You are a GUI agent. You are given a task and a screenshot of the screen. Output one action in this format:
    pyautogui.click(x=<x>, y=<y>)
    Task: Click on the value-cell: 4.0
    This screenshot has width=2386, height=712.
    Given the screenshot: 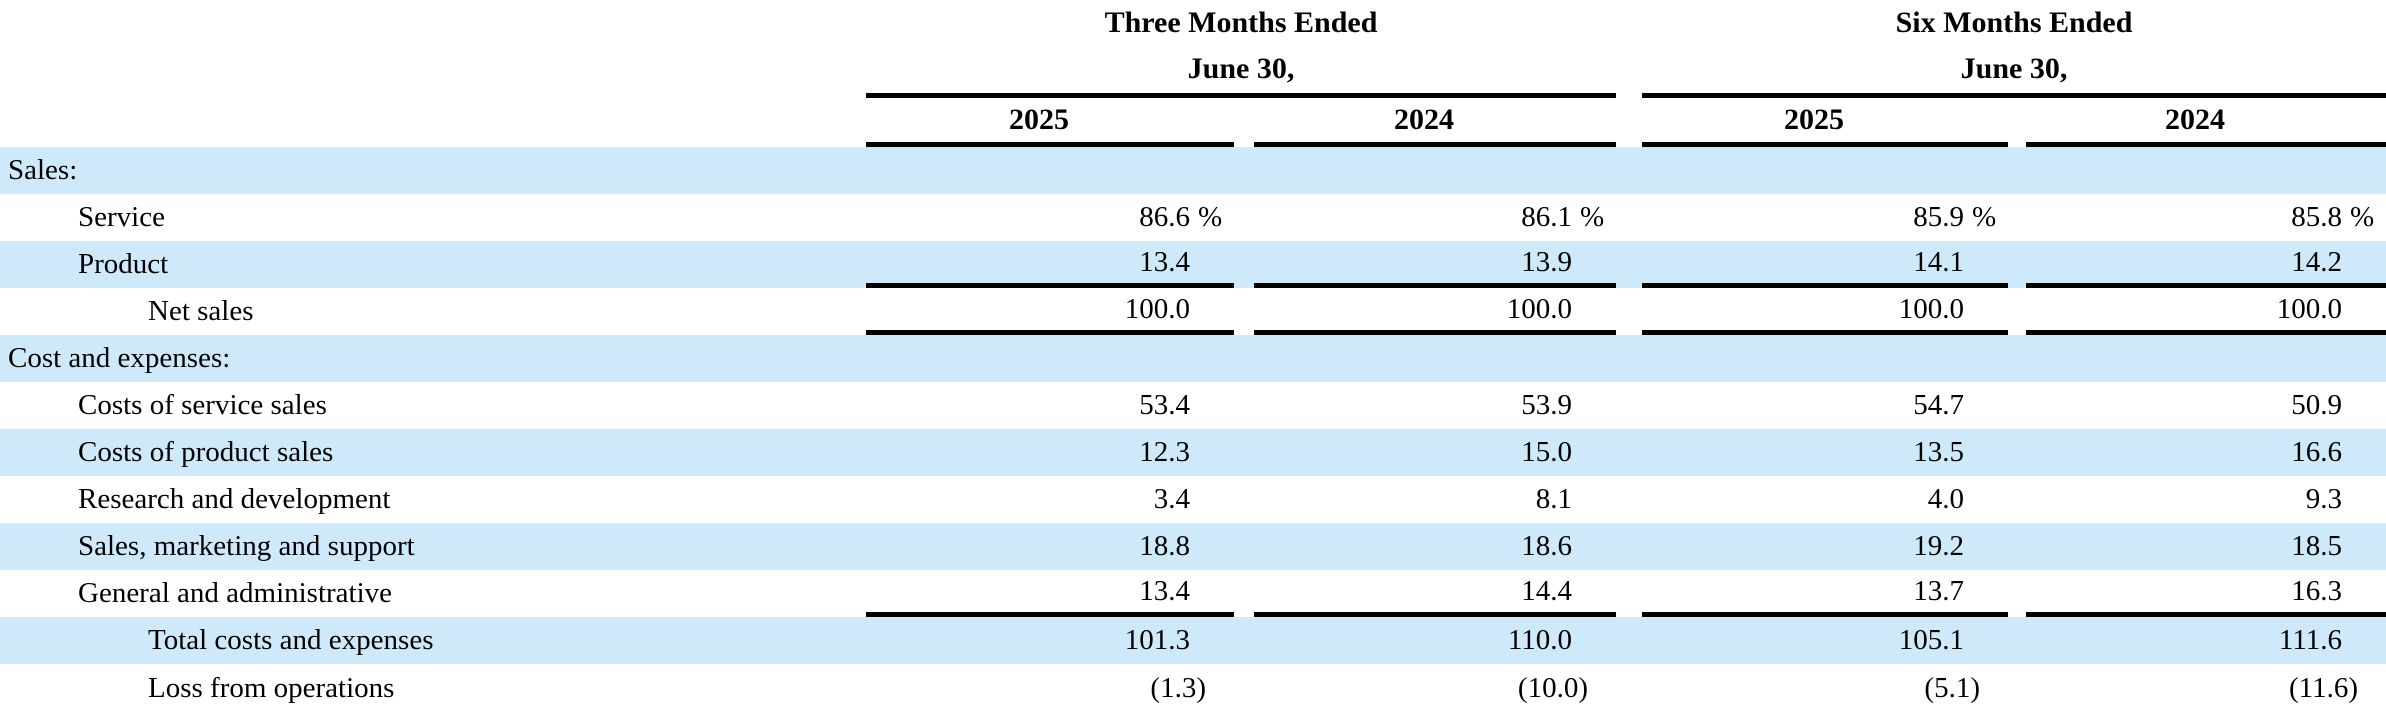 What is the action you would take?
    pyautogui.click(x=1825, y=499)
    